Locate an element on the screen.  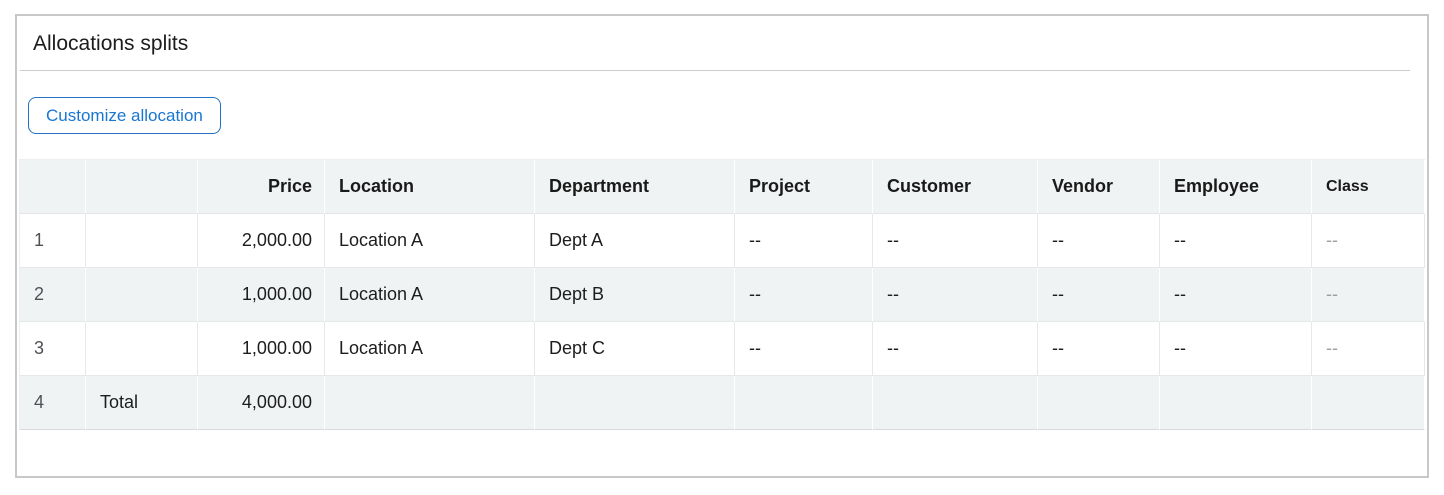
cell-customer is located at coordinates (955, 403).